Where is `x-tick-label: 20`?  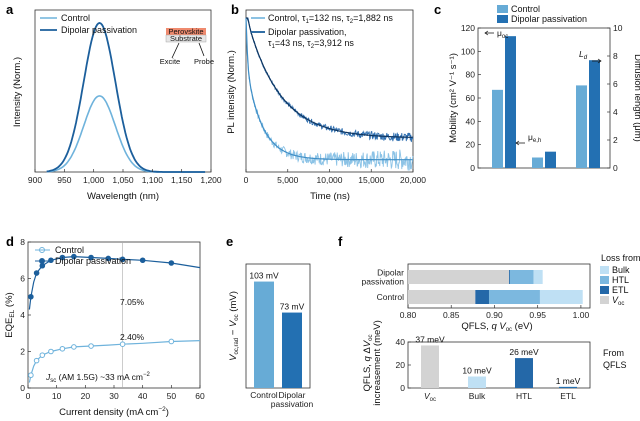
x-tick-label: 20 is located at coordinates (86, 396).